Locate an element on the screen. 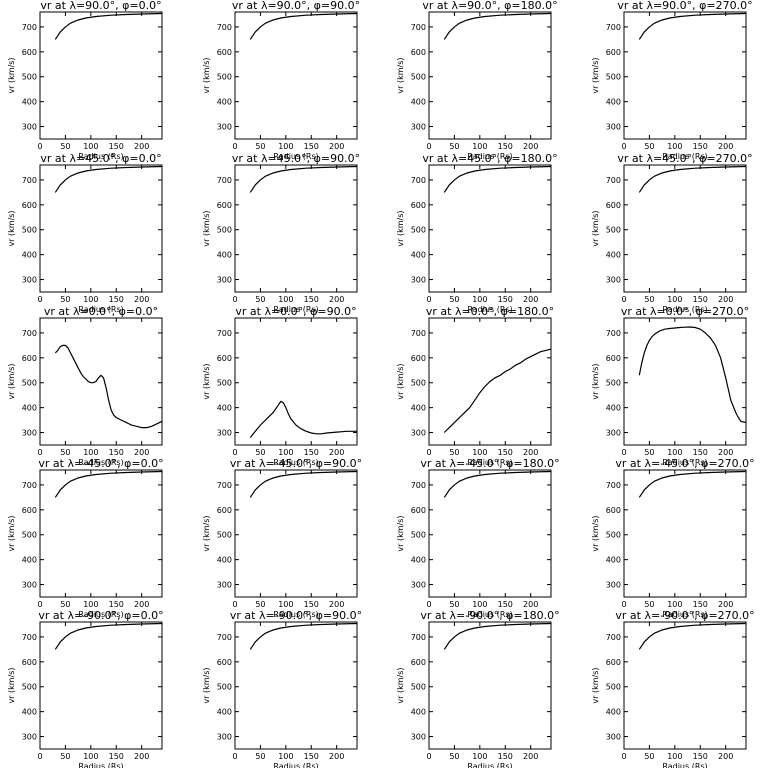  panel-title: vr at λ=-45.0°, φ=90.0° is located at coordinates (296, 463).